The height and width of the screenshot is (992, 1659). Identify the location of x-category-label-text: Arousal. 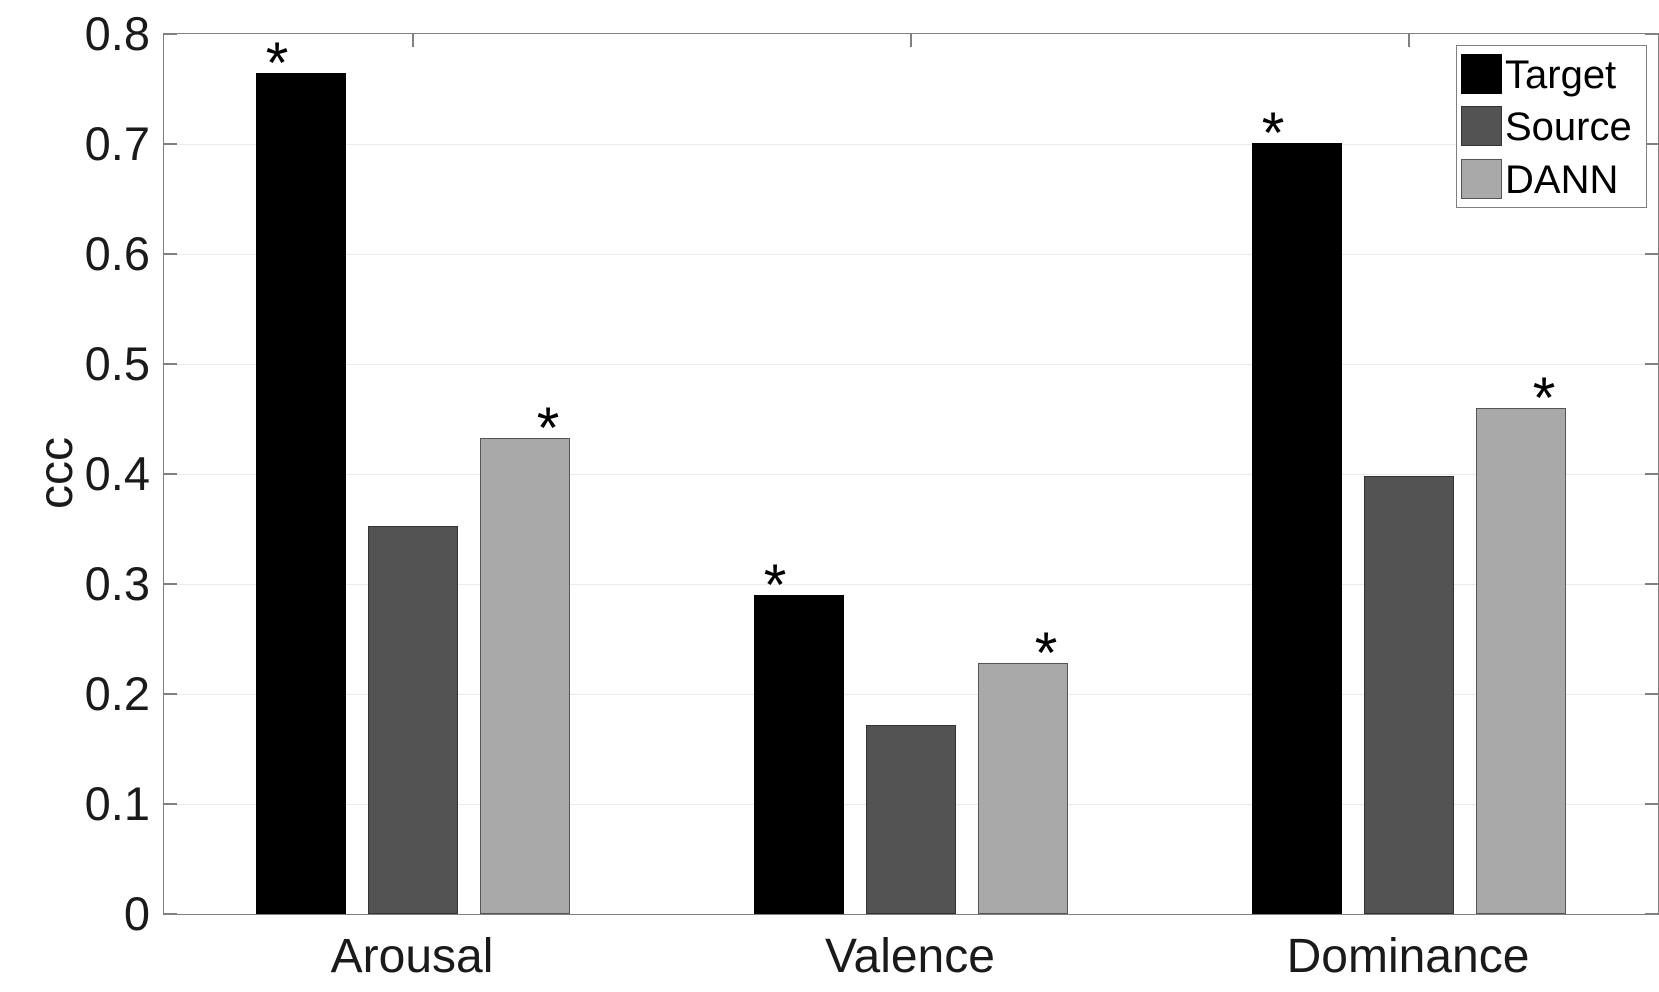
(412, 956).